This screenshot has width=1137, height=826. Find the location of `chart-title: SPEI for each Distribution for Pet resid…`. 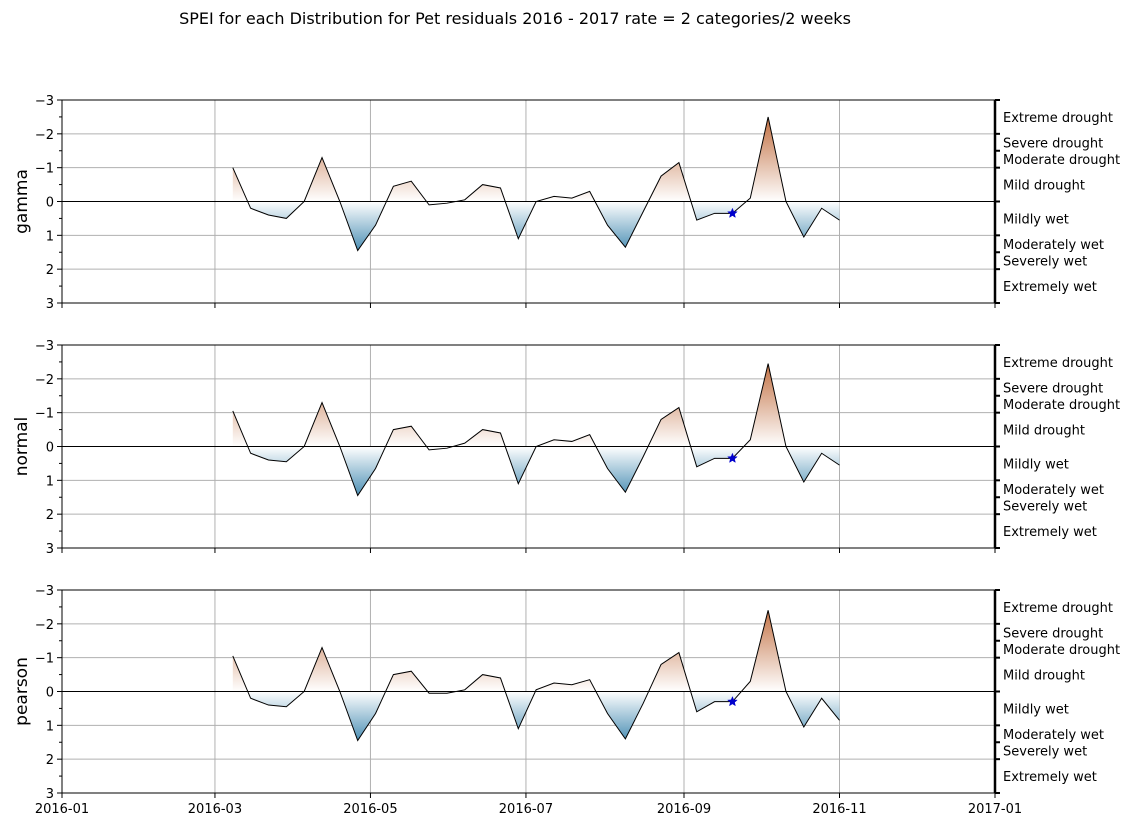

chart-title: SPEI for each Distribution for Pet resid… is located at coordinates (515, 18).